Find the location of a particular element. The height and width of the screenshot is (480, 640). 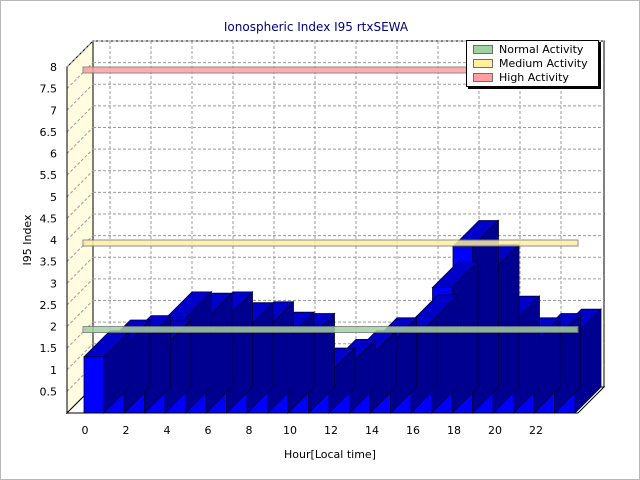

x-tick-label: 16 is located at coordinates (413, 430).